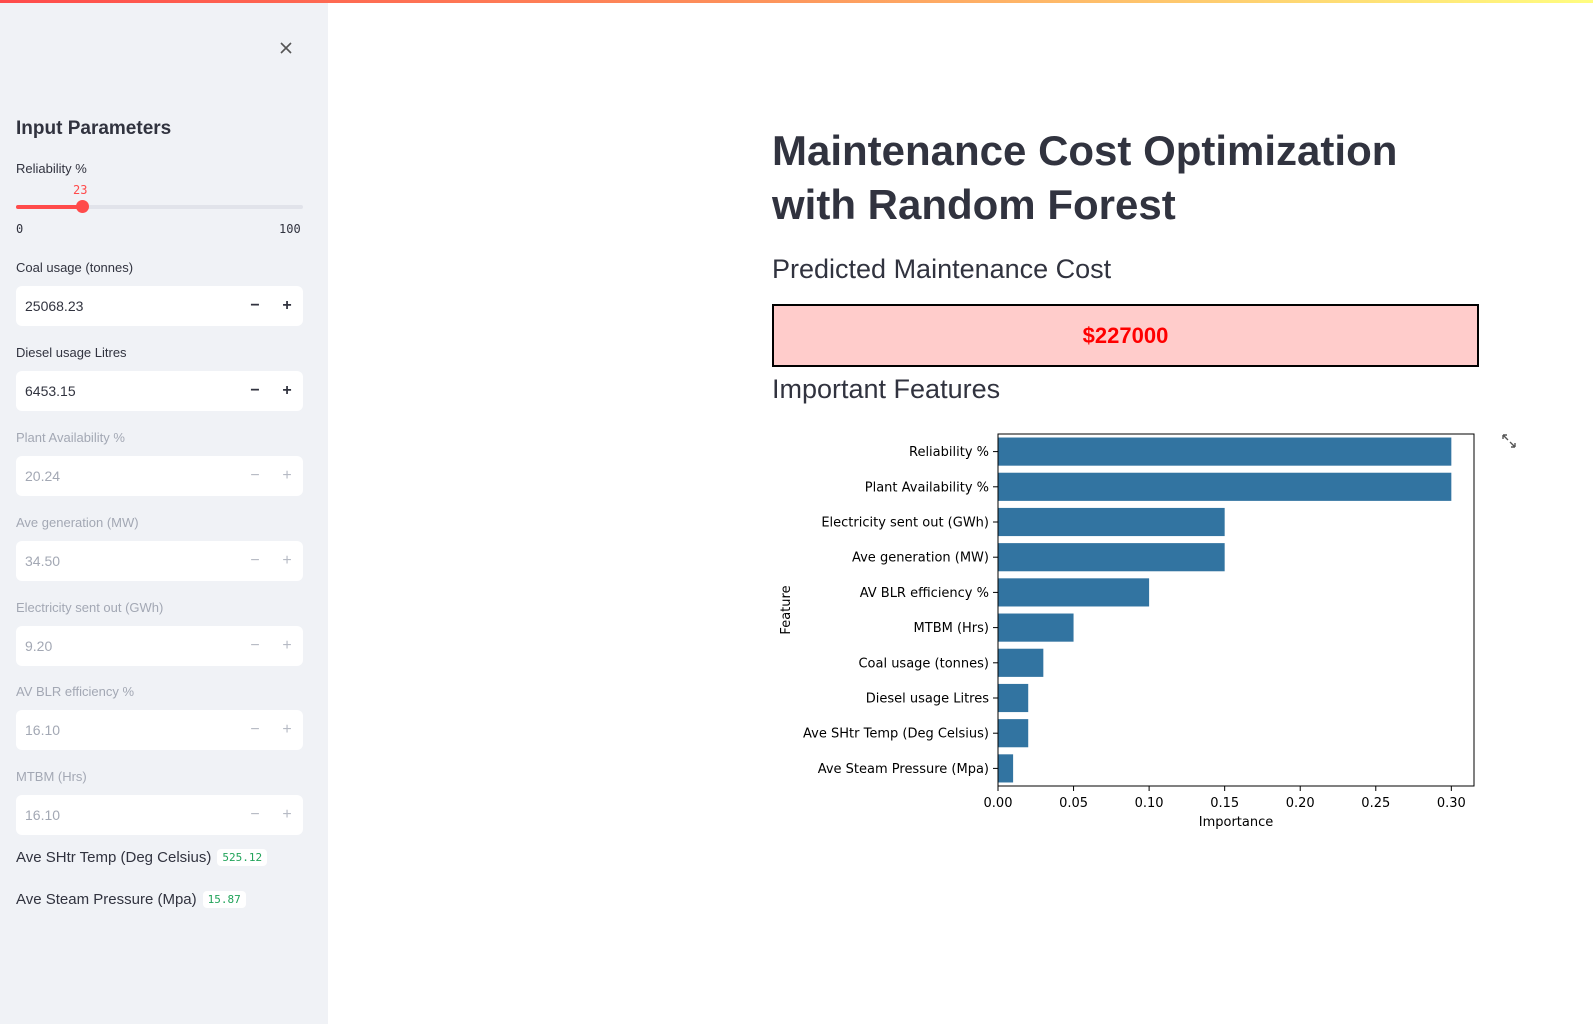 This screenshot has height=1024, width=1593. Describe the element at coordinates (82, 206) in the screenshot. I see `slider-thumb` at that location.